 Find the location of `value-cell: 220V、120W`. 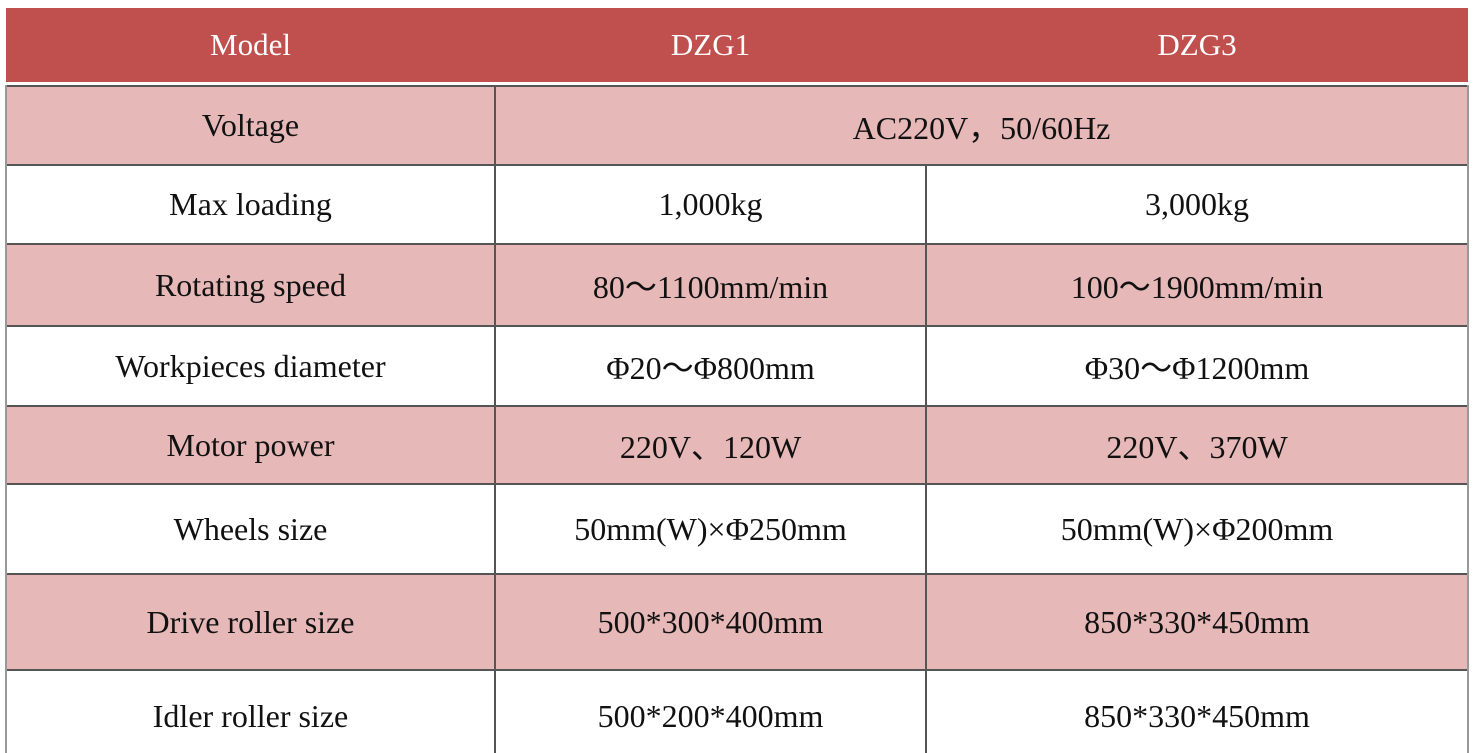

value-cell: 220V、120W is located at coordinates (710, 447).